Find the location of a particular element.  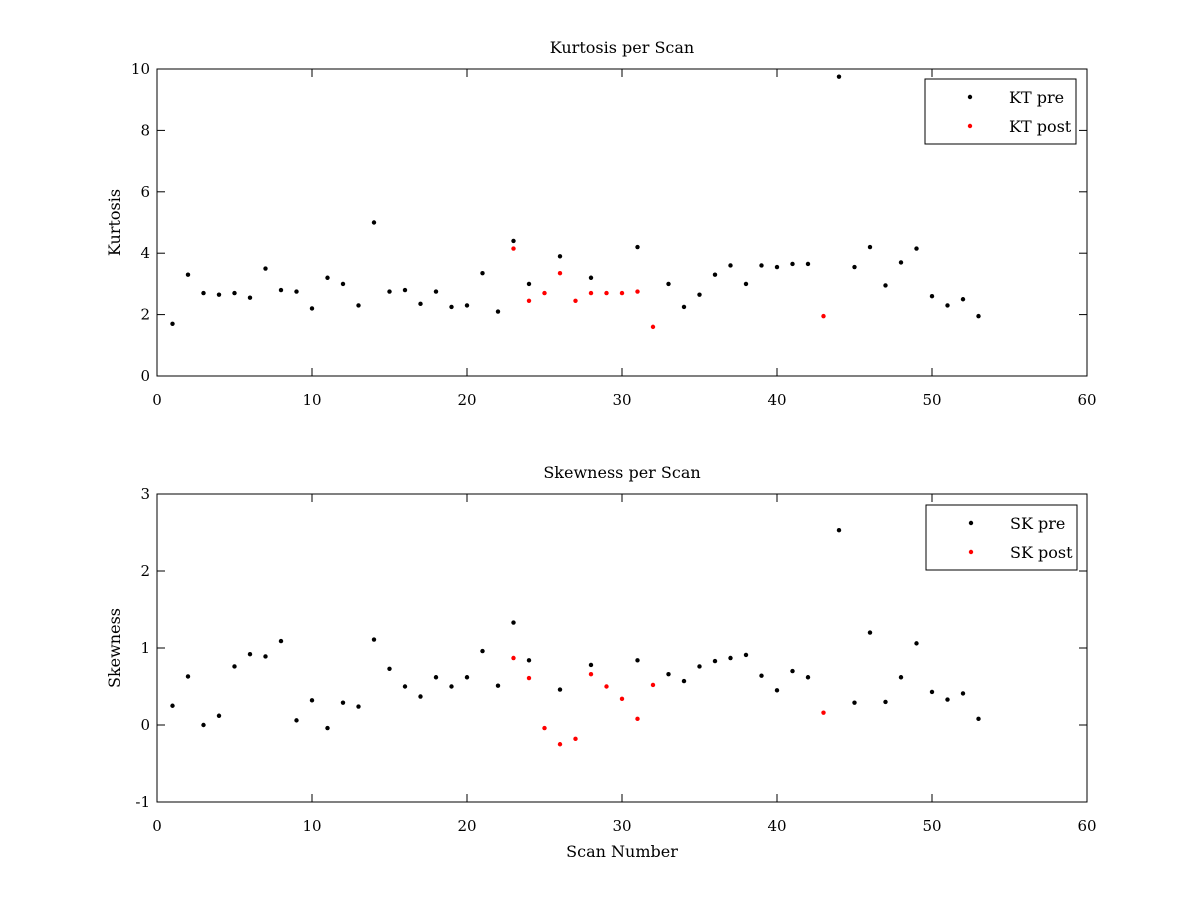

x-axis-label: Scan Number is located at coordinates (622, 851).